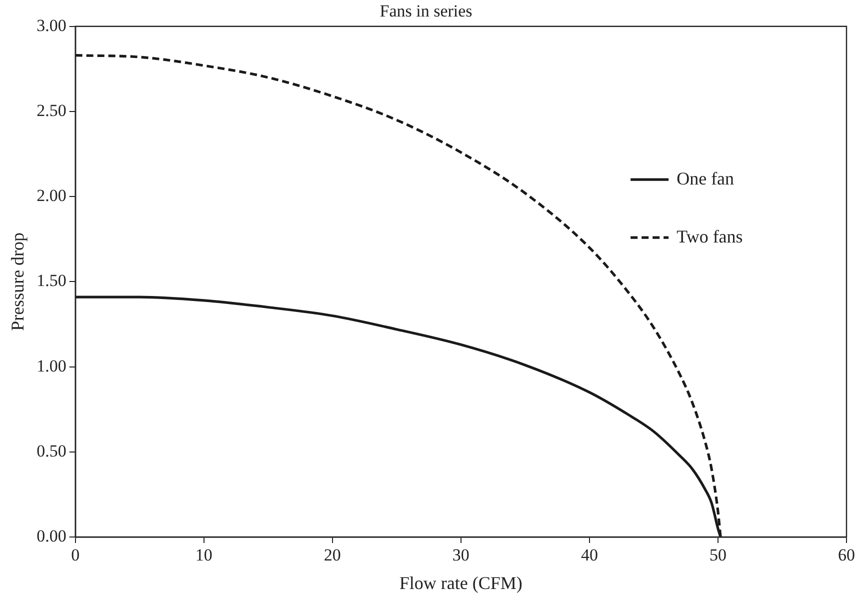 The height and width of the screenshot is (605, 858). Describe the element at coordinates (709, 236) in the screenshot. I see `legend-label: Two fans` at that location.